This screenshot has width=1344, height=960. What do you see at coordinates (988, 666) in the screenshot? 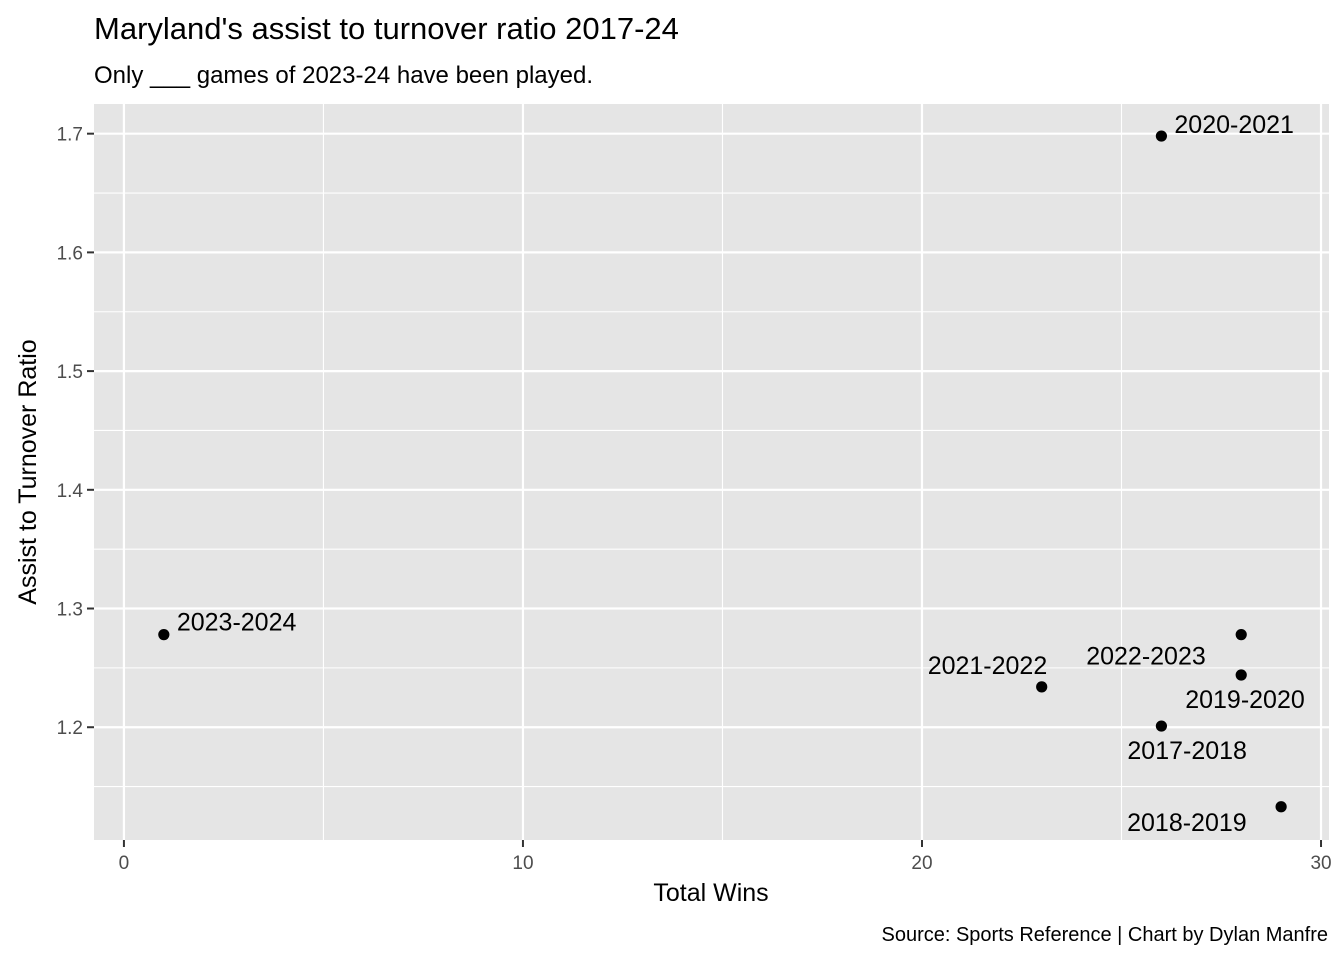
I see `data-point-label: 2021-2022` at bounding box center [988, 666].